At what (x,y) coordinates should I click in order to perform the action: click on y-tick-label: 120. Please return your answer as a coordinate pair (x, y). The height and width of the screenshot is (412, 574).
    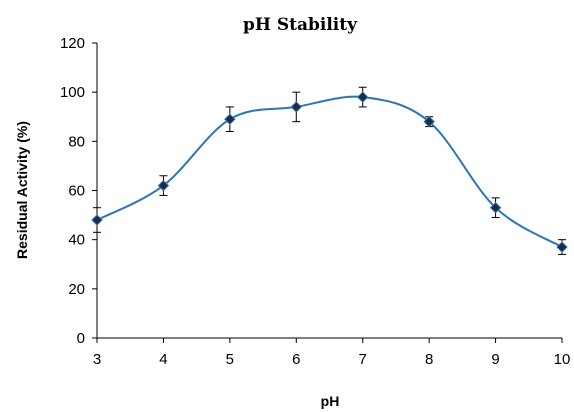
    Looking at the image, I should click on (72, 43).